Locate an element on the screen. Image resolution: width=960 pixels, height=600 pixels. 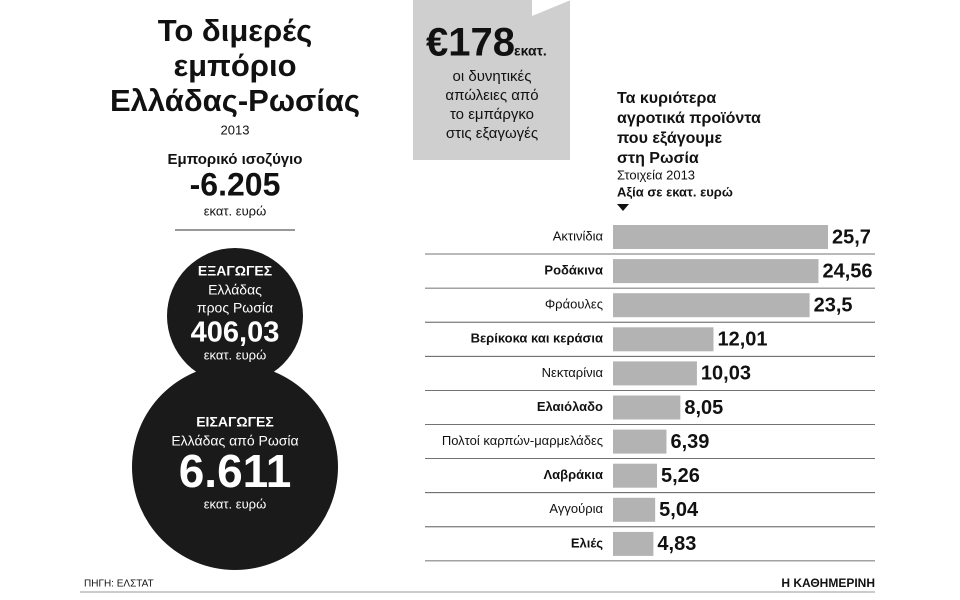
balance-unit: εκατ. ευρώ is located at coordinates (235, 210).